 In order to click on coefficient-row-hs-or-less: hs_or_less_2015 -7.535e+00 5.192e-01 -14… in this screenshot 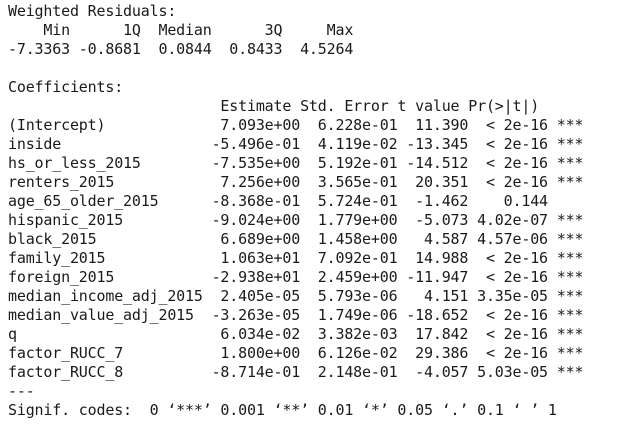, I will do `click(296, 163)`.